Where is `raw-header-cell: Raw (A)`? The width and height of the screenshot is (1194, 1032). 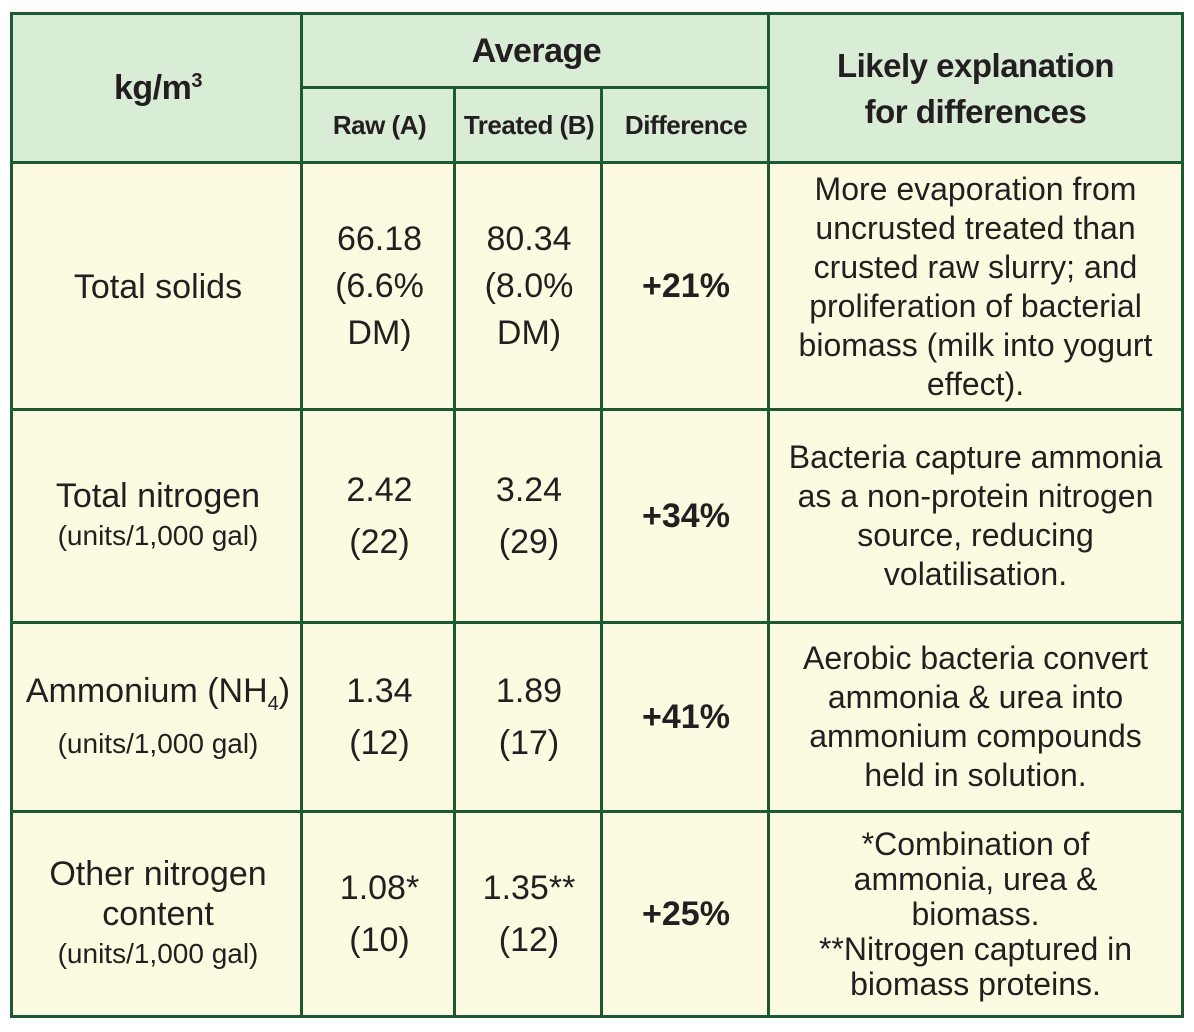
raw-header-cell: Raw (A) is located at coordinates (379, 125).